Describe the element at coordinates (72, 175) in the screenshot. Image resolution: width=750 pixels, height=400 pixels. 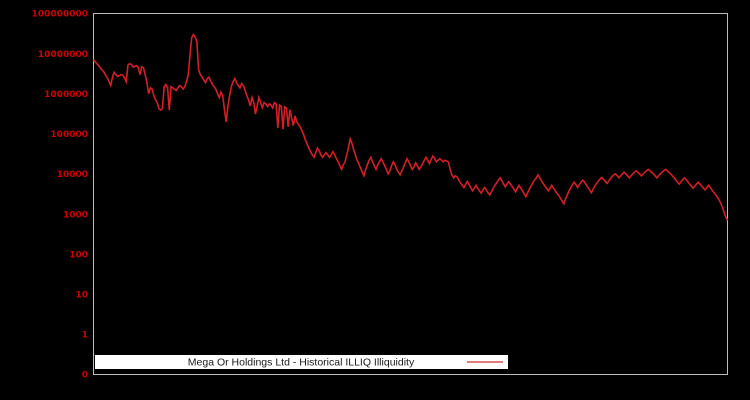
I see `y-tick-label: 10000` at that location.